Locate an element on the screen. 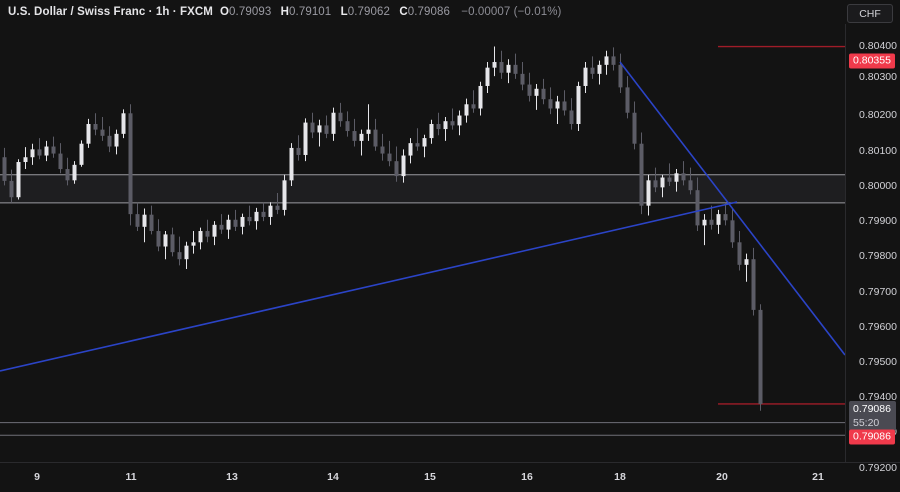 Image resolution: width=900 pixels, height=492 pixels. currency-button: CHF is located at coordinates (870, 13).